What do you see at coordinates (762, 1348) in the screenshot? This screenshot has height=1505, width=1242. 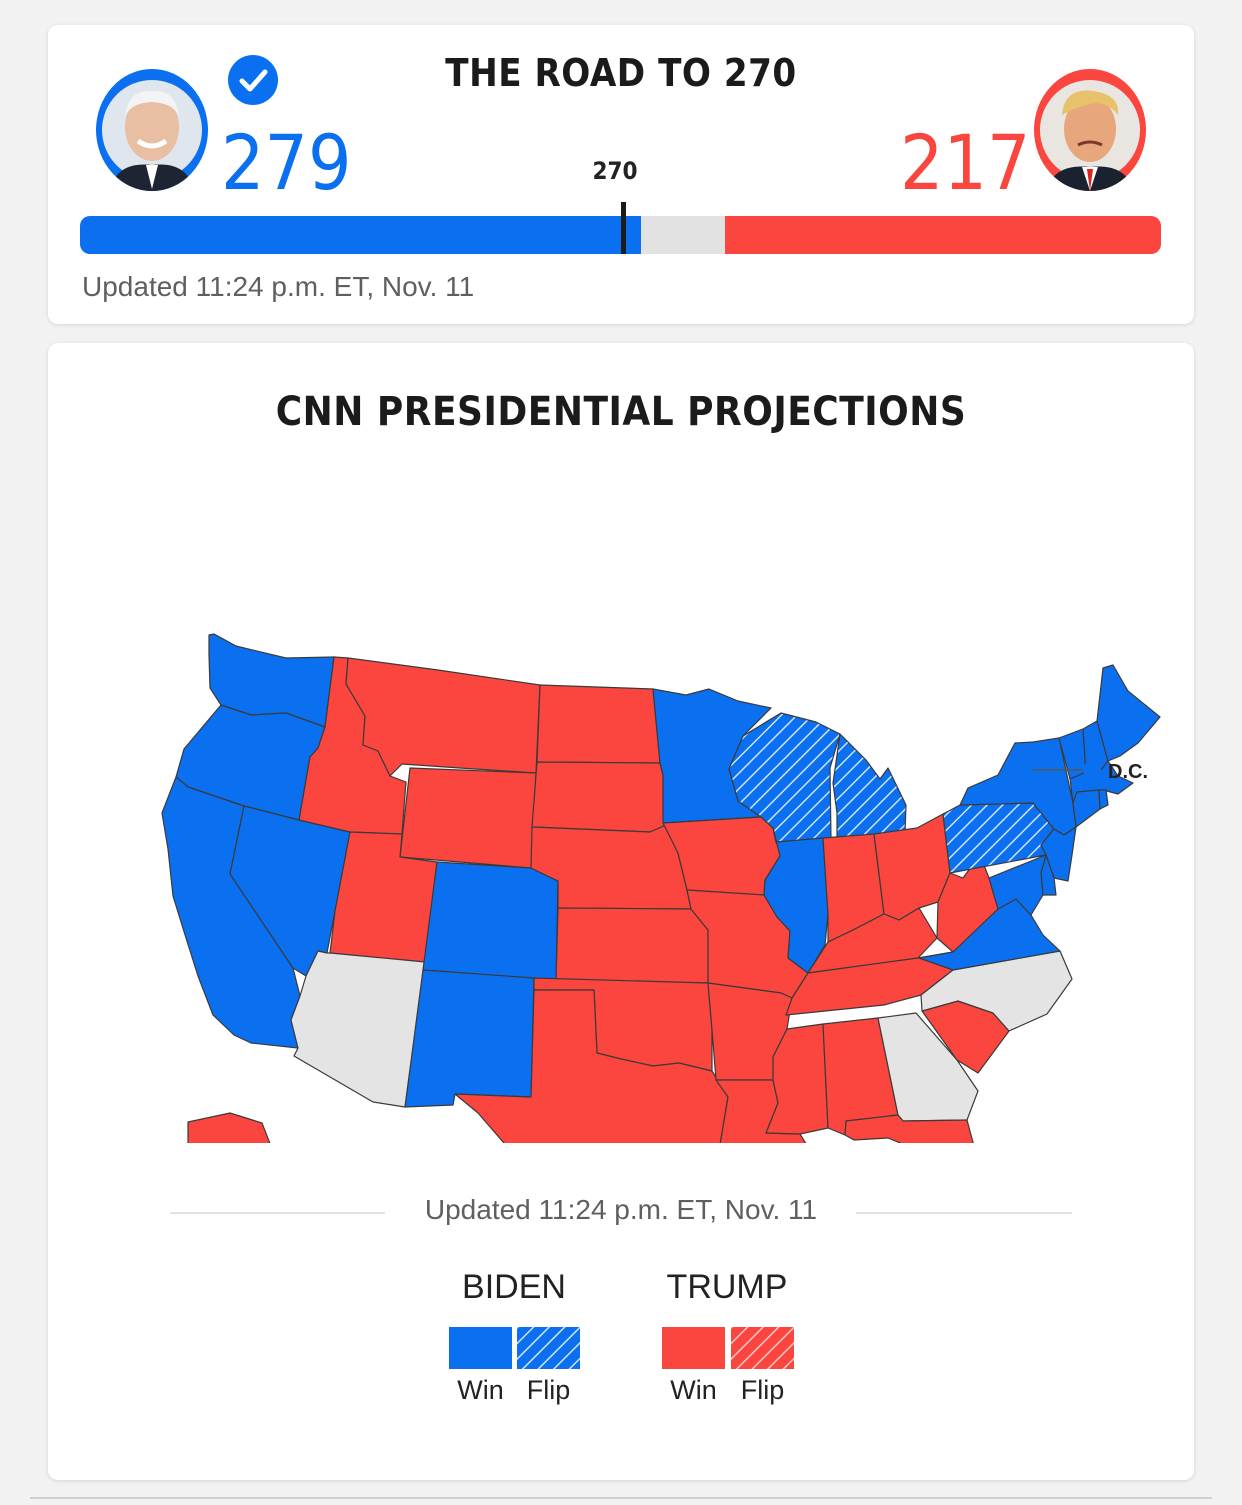 I see `legend-trump-flip-swatch` at bounding box center [762, 1348].